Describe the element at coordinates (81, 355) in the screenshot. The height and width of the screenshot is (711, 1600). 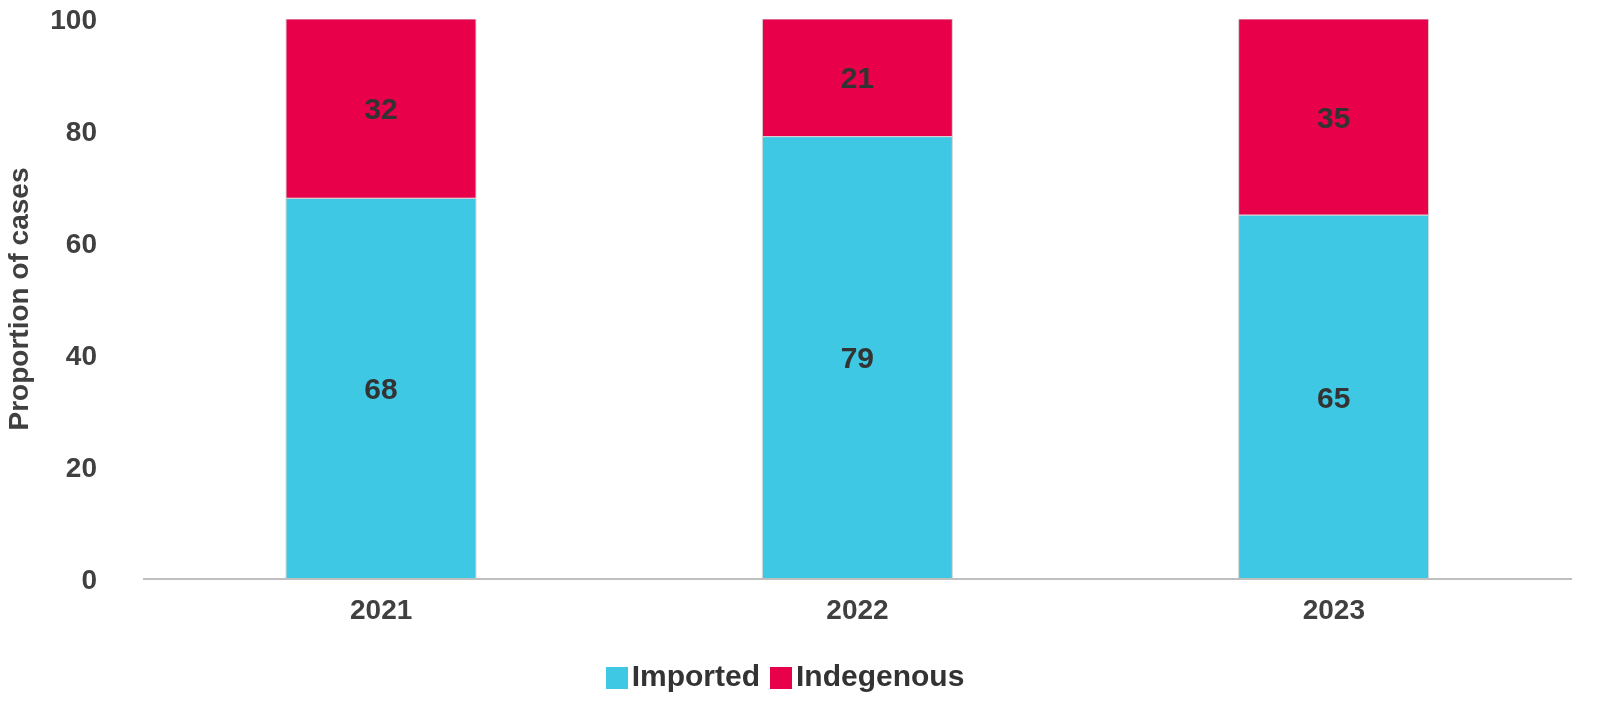
I see `y-tick-label: 40` at that location.